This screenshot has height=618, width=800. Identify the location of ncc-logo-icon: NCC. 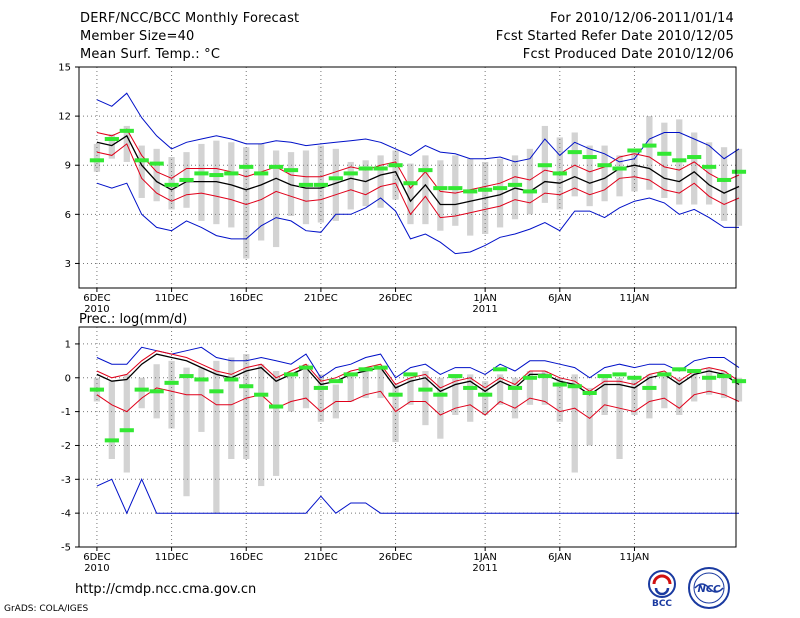
(709, 588).